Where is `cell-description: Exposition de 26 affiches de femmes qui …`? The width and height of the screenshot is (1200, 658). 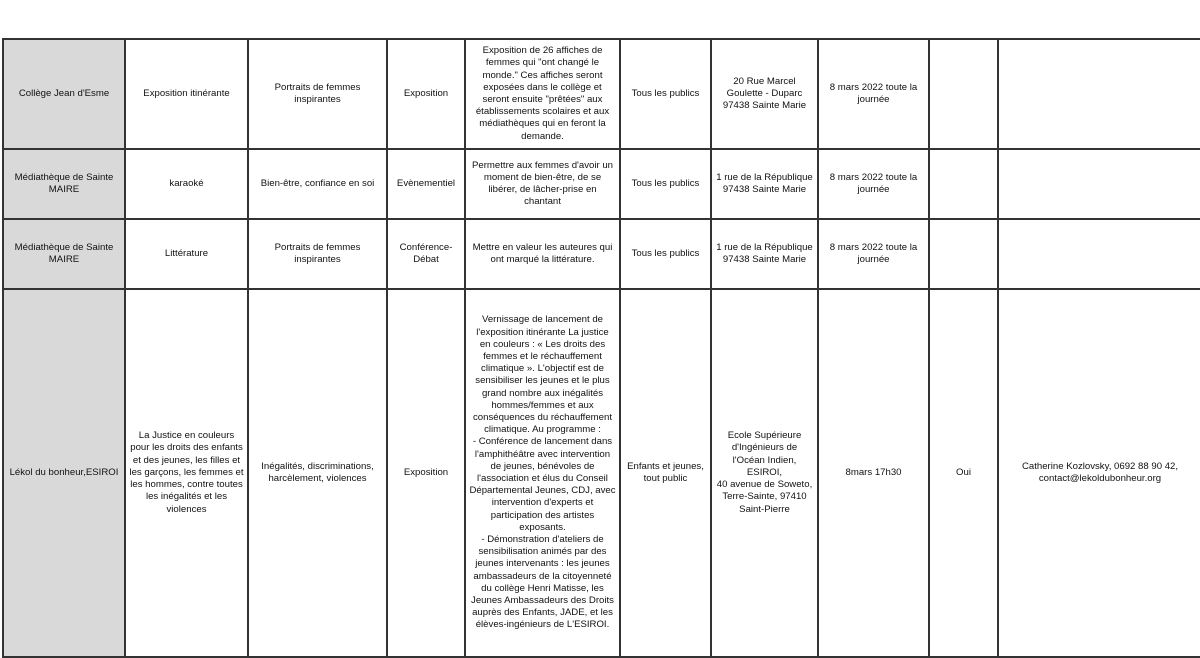 cell-description: Exposition de 26 affiches de femmes qui … is located at coordinates (542, 94).